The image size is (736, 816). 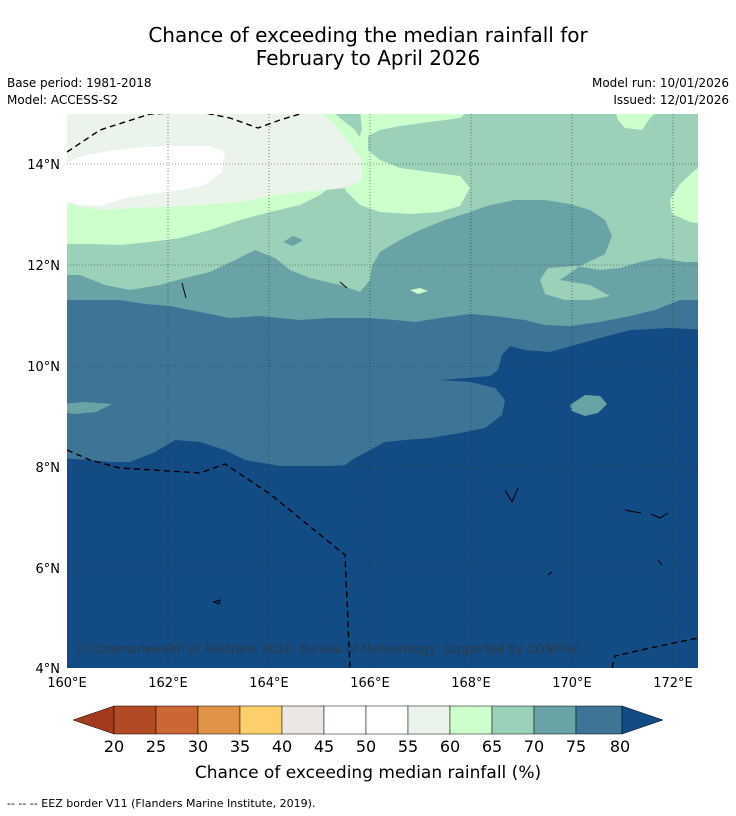 I want to click on lon-label: 160°E, so click(x=67, y=683).